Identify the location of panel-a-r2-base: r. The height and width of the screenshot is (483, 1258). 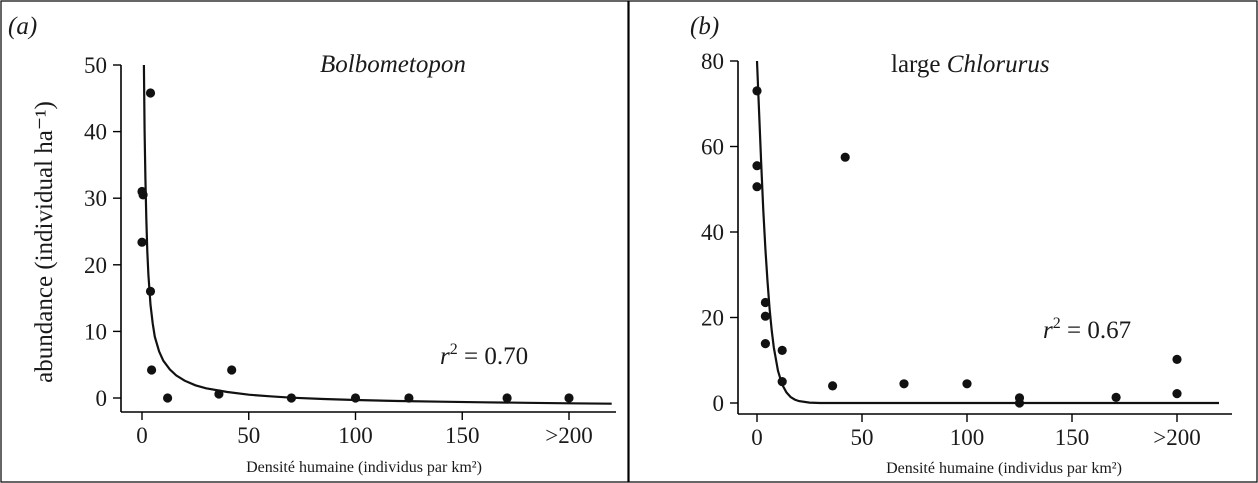
(445, 356).